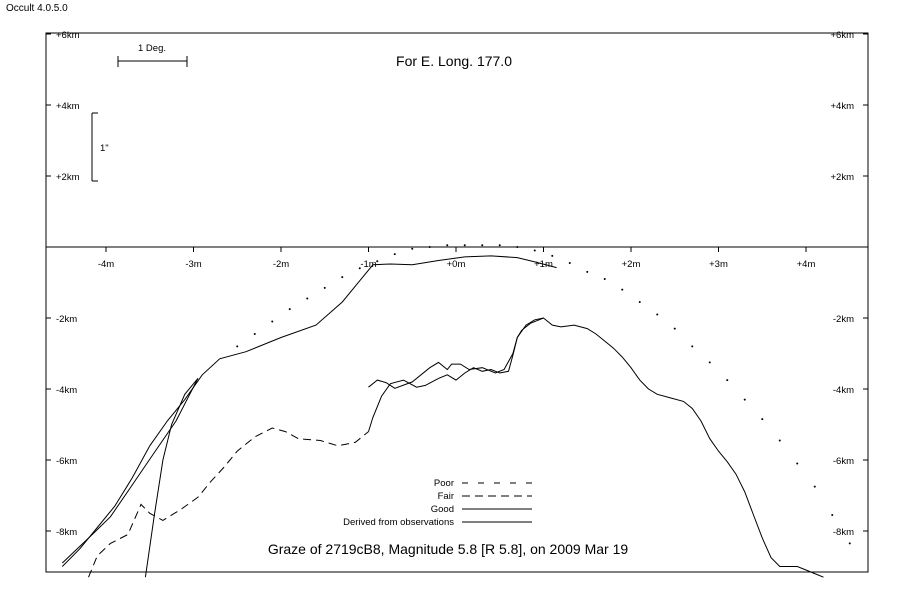 This screenshot has height=602, width=913. I want to click on x-tick-label: -1m, so click(368, 264).